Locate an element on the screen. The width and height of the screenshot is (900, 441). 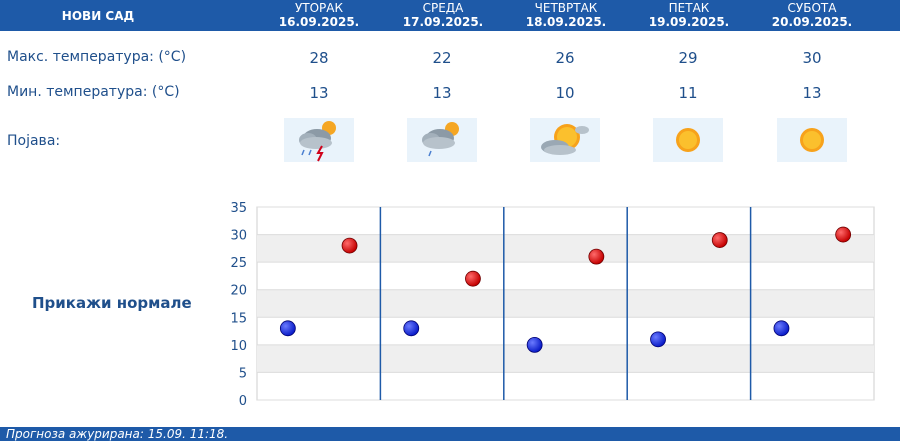
min-temp-label: Мин. температура: (°C) is located at coordinates (93, 92).